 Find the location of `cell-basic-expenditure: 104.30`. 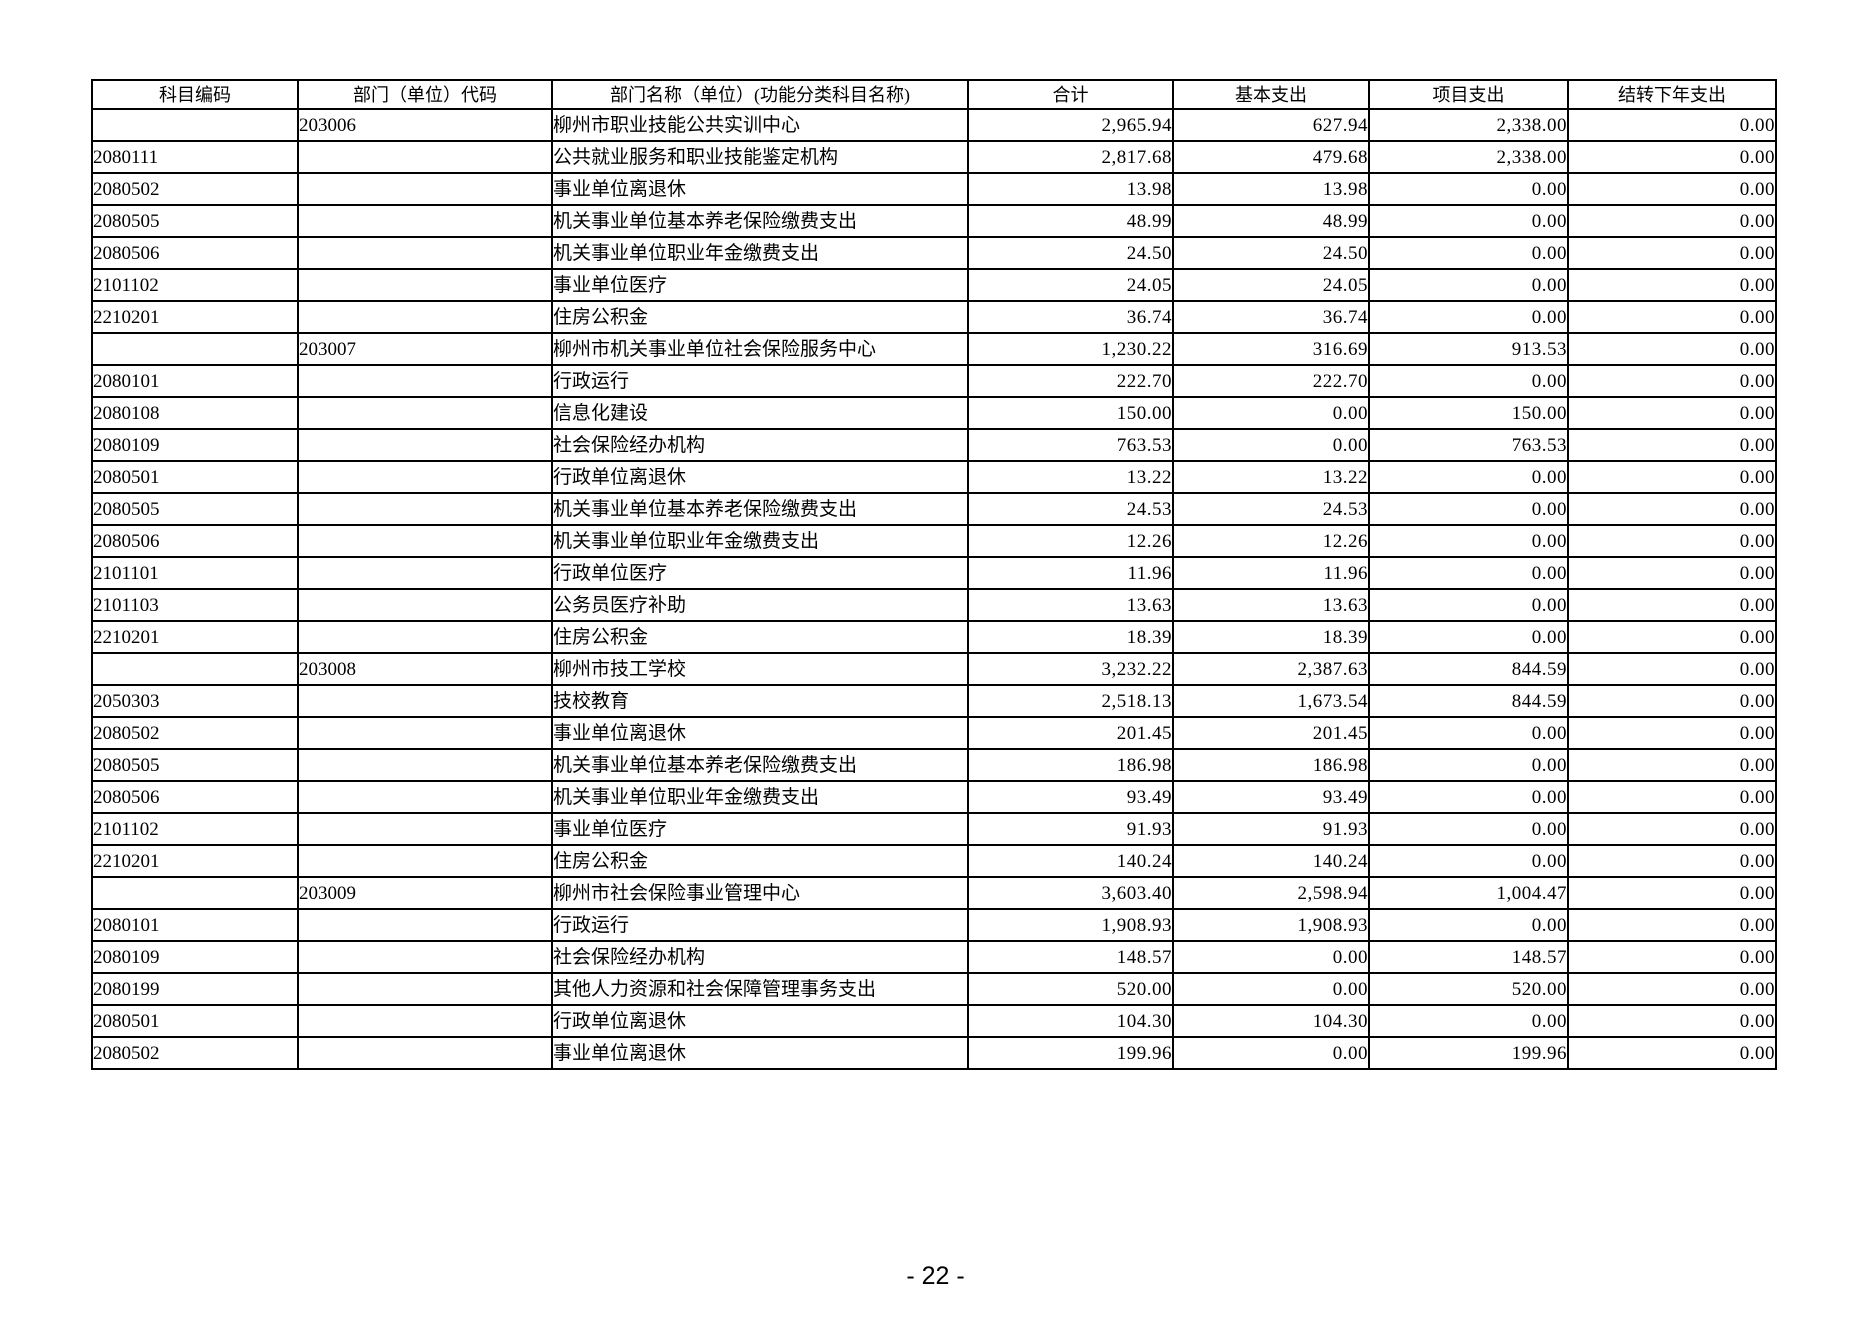

cell-basic-expenditure: 104.30 is located at coordinates (1271, 1021).